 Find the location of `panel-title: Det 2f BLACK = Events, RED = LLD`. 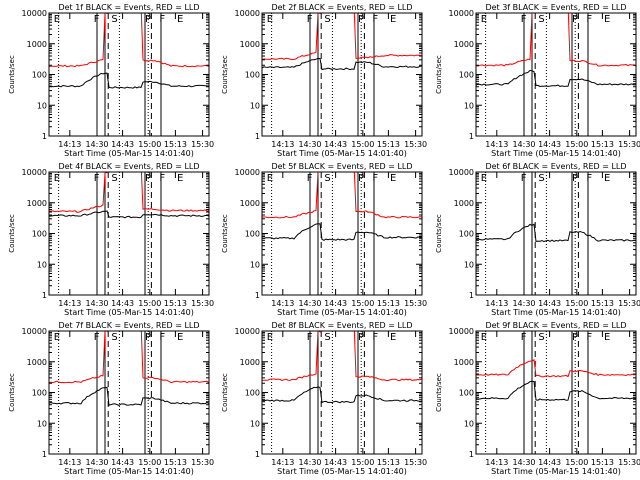

panel-title: Det 2f BLACK = Events, RED = LLD is located at coordinates (341, 7).